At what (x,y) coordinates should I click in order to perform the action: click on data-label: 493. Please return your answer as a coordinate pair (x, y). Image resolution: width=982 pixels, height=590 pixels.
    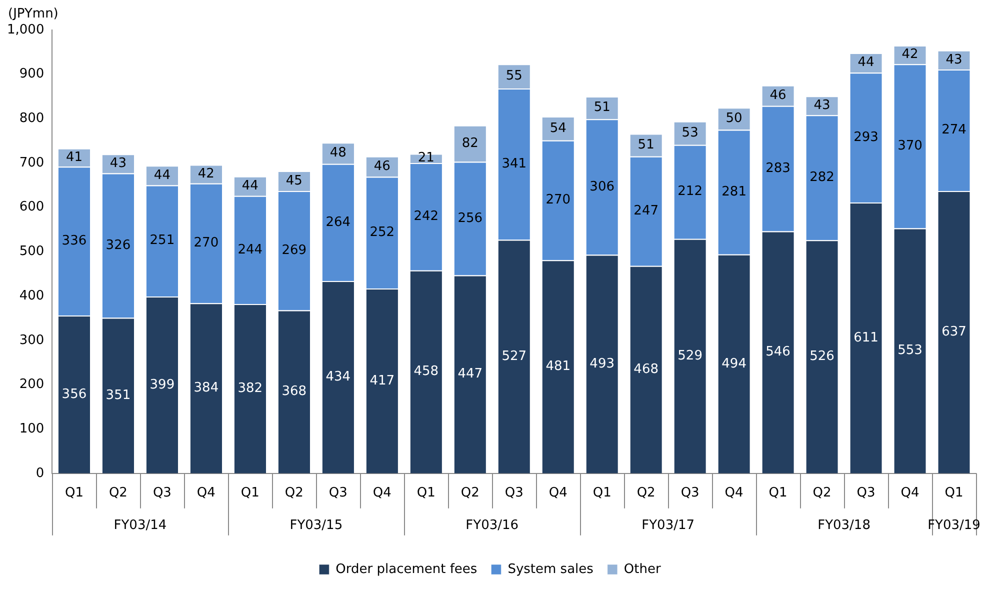
    Looking at the image, I should click on (602, 364).